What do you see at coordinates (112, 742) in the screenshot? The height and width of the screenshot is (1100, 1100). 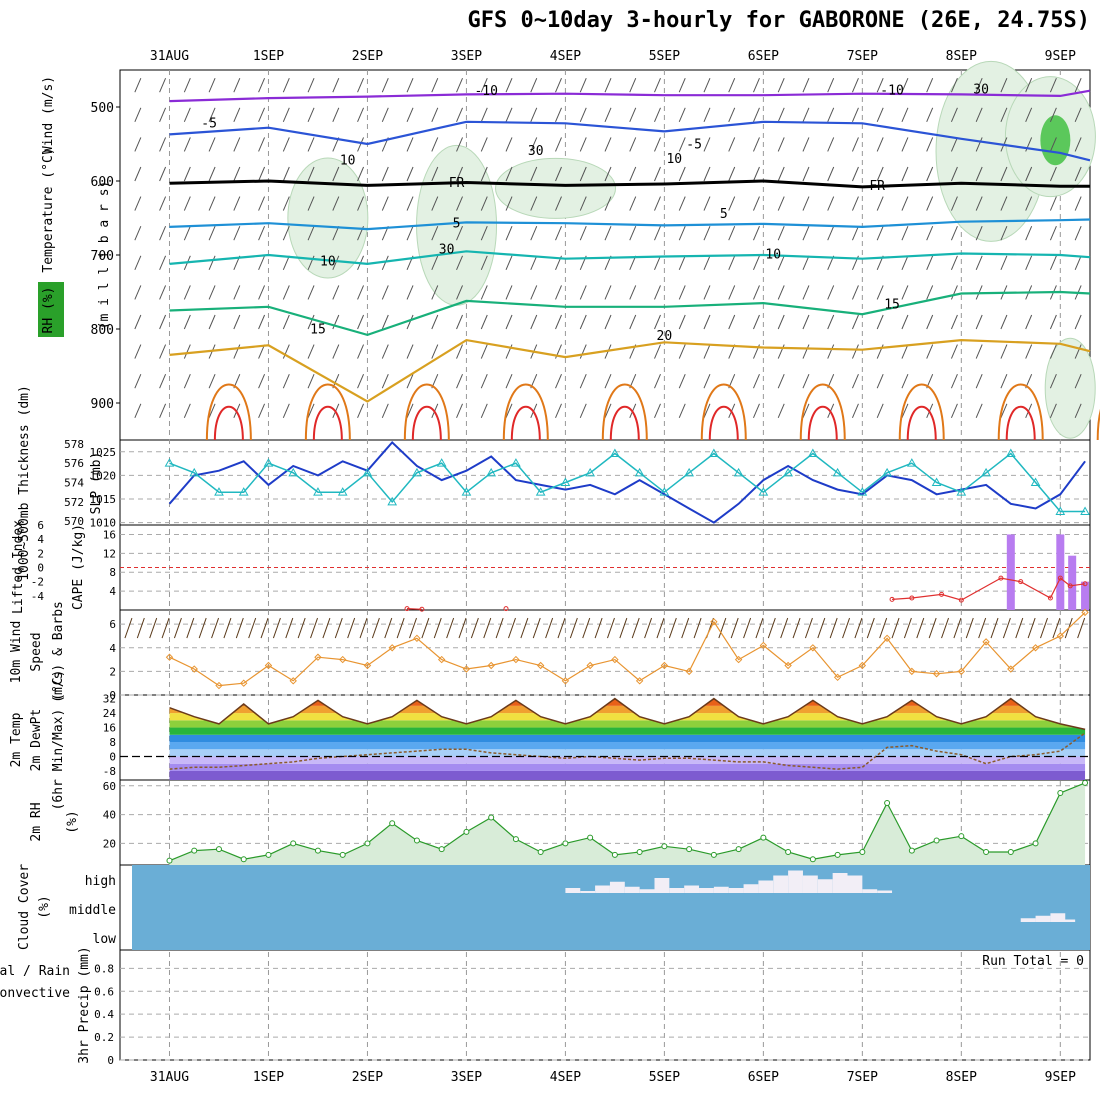 I see `temp-tick-label: 8` at bounding box center [112, 742].